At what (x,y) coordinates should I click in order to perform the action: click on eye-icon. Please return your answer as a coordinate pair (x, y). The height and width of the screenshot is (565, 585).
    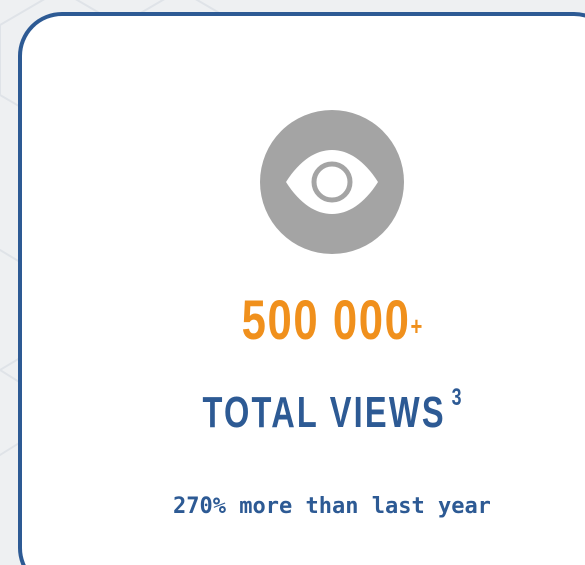
    Looking at the image, I should click on (332, 182).